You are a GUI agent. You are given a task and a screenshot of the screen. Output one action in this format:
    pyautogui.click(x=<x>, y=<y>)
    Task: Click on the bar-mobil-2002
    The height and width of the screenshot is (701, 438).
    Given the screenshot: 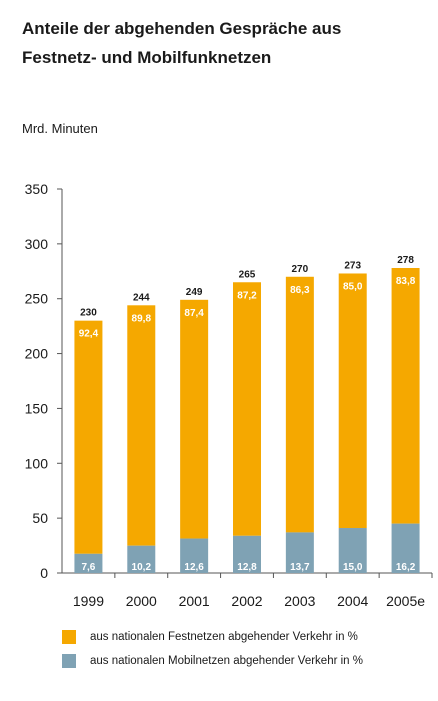 What is the action you would take?
    pyautogui.click(x=247, y=554)
    